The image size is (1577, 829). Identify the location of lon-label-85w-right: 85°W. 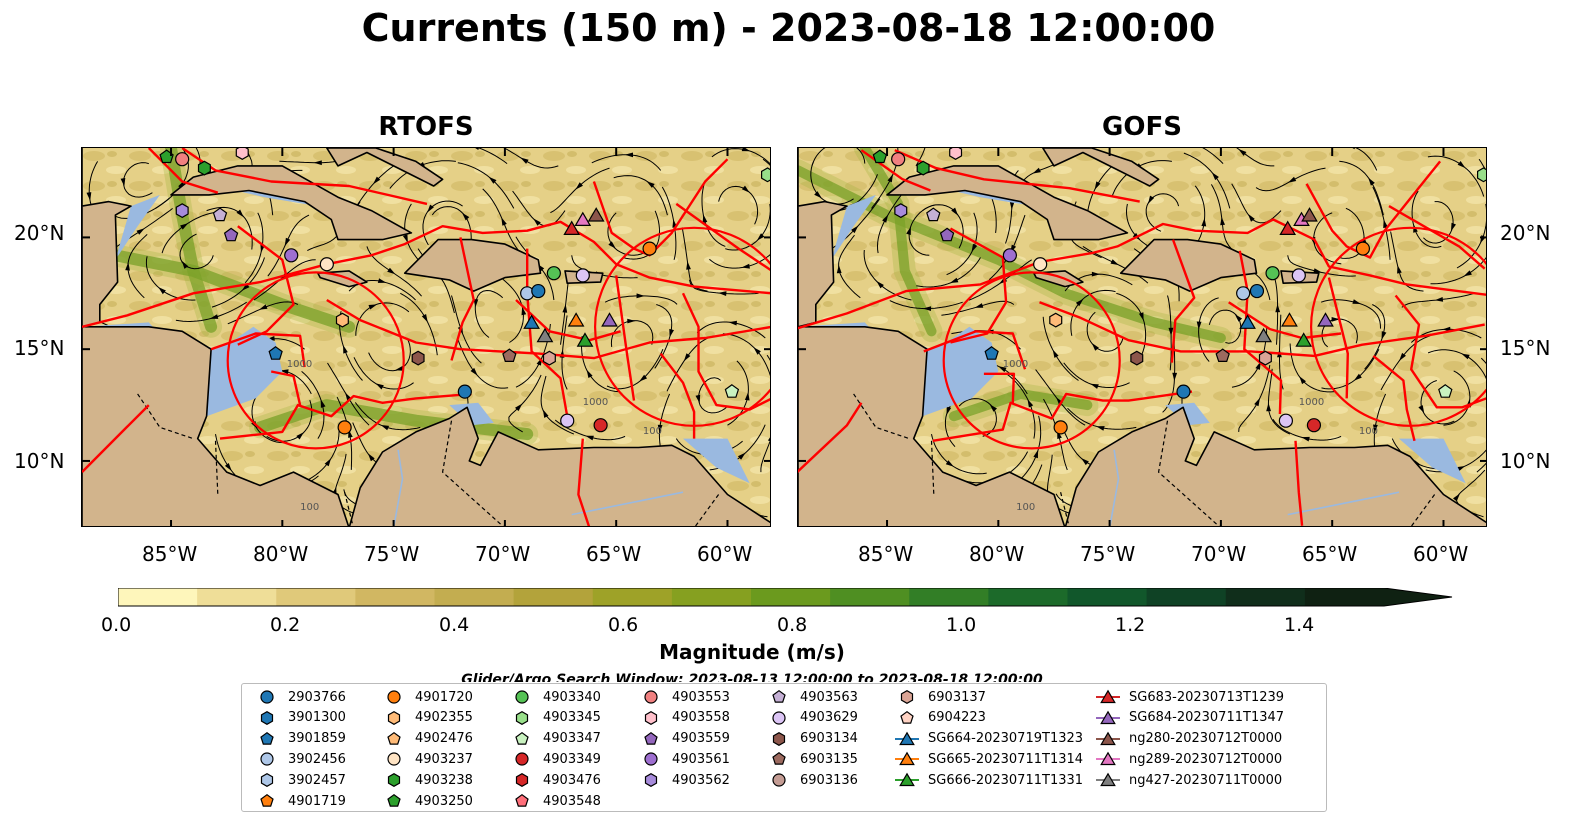
(886, 554).